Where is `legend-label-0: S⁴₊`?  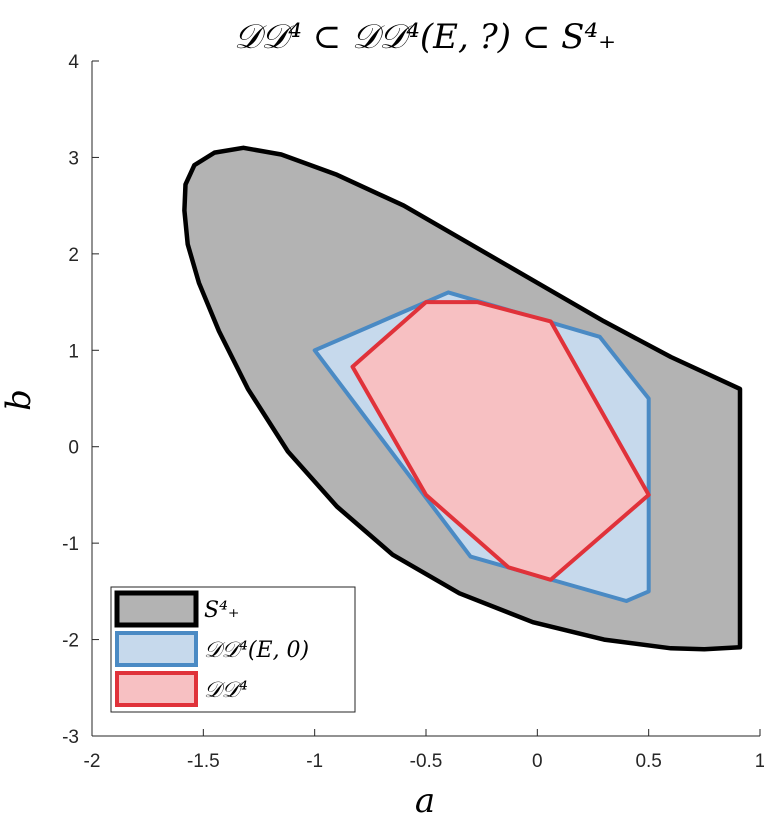
legend-label-0: S⁴₊ is located at coordinates (222, 610).